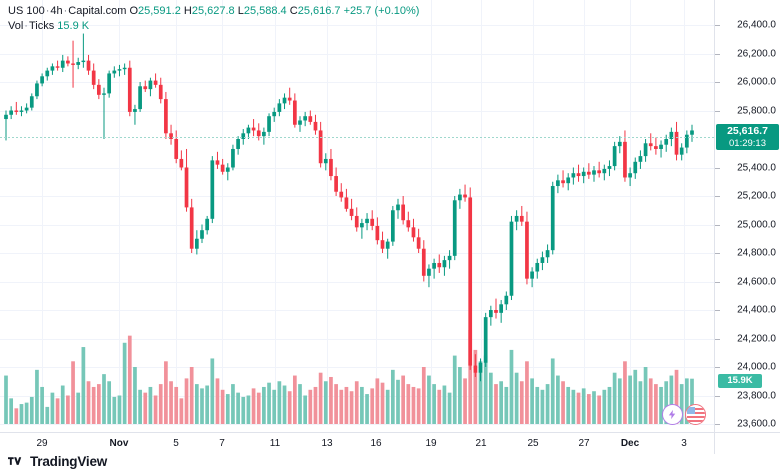  Describe the element at coordinates (756, 110) in the screenshot. I see `price-tick-label: 25,800.0` at that location.